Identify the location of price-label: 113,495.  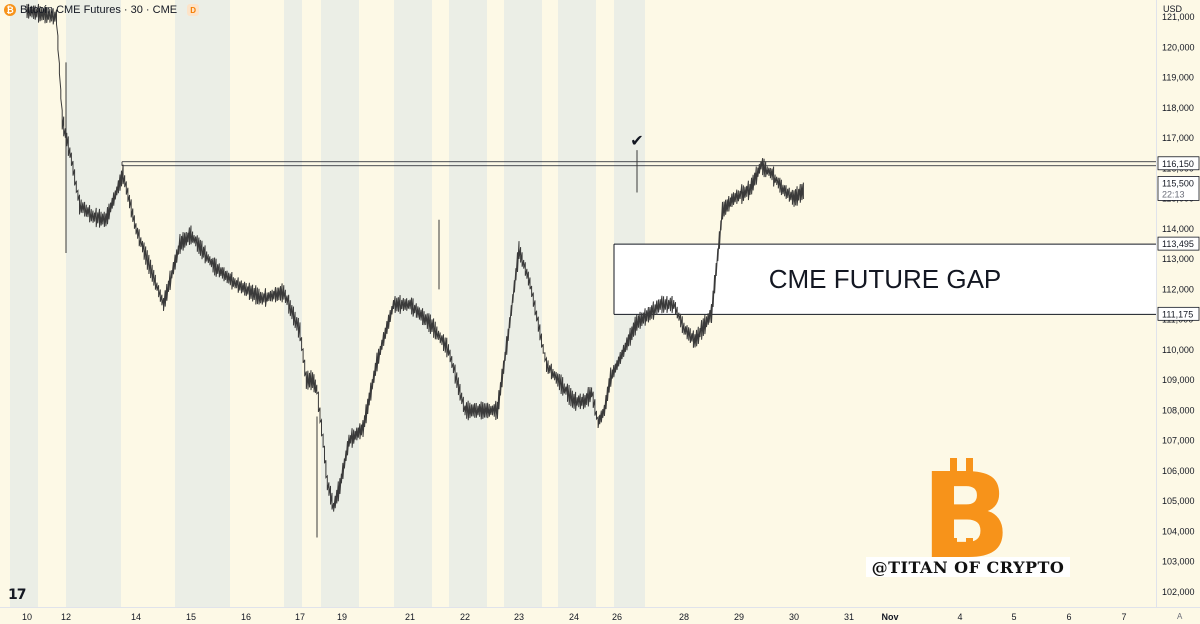
(1178, 244).